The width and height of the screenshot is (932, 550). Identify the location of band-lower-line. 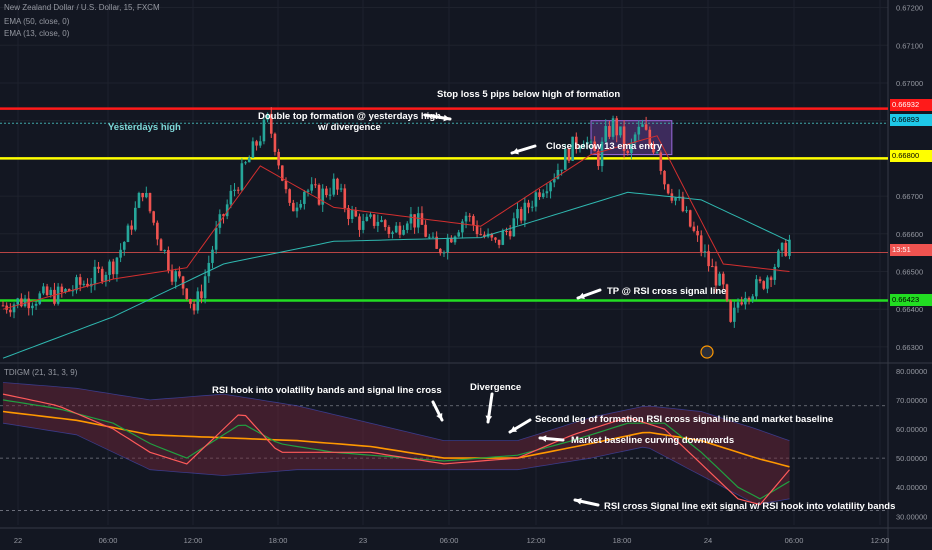
(396, 463).